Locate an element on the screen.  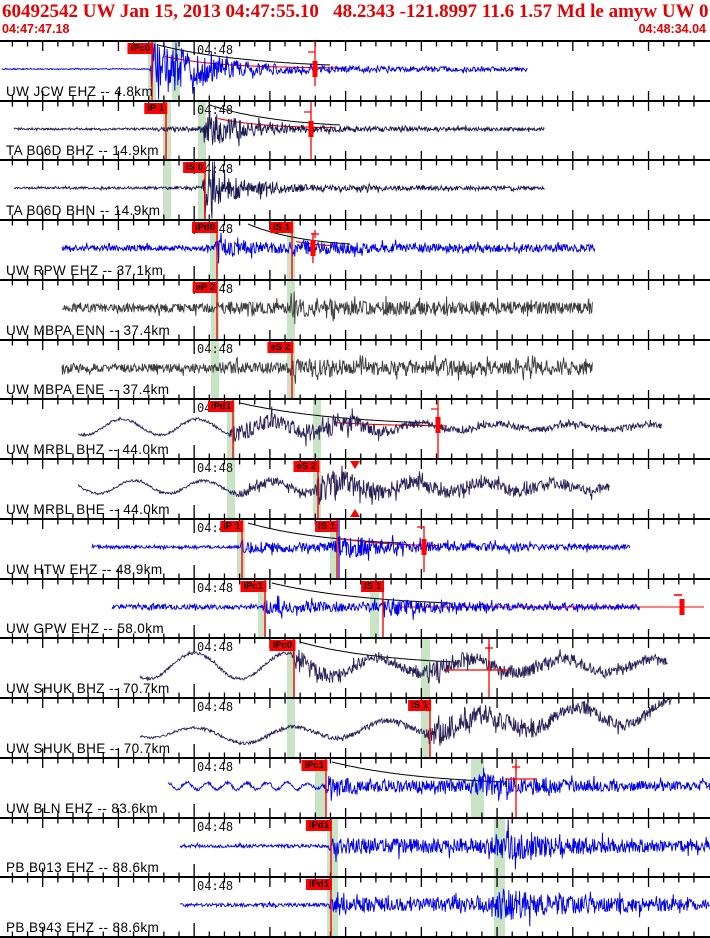
station-channel-label: UW MBPA ENE -- 37.4km is located at coordinates (88, 390).